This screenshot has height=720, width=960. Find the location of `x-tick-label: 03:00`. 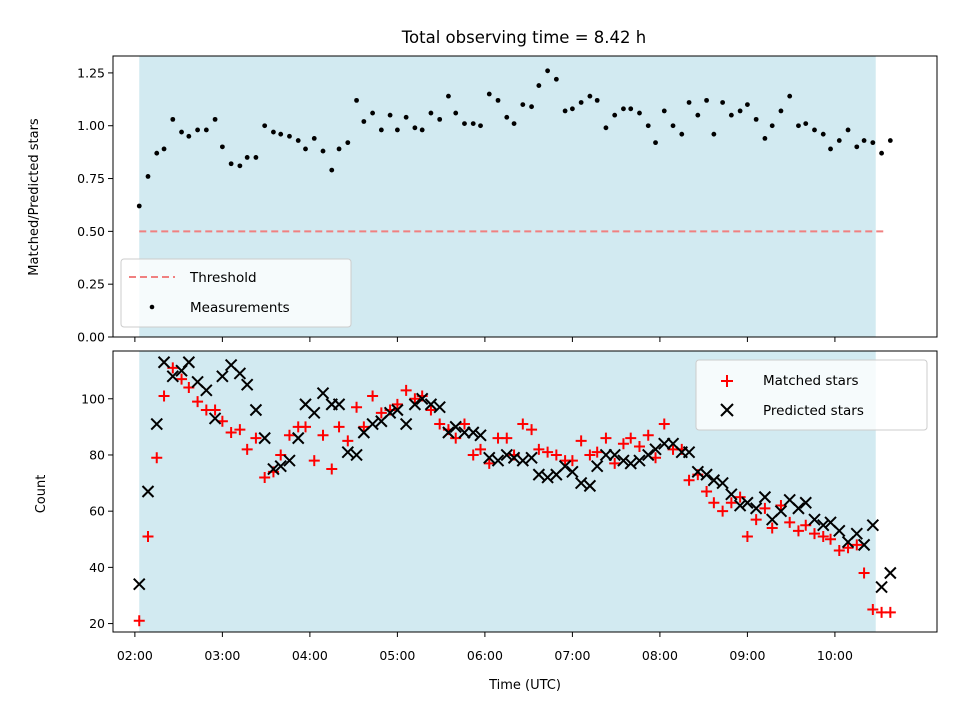

x-tick-label: 03:00 is located at coordinates (222, 655).